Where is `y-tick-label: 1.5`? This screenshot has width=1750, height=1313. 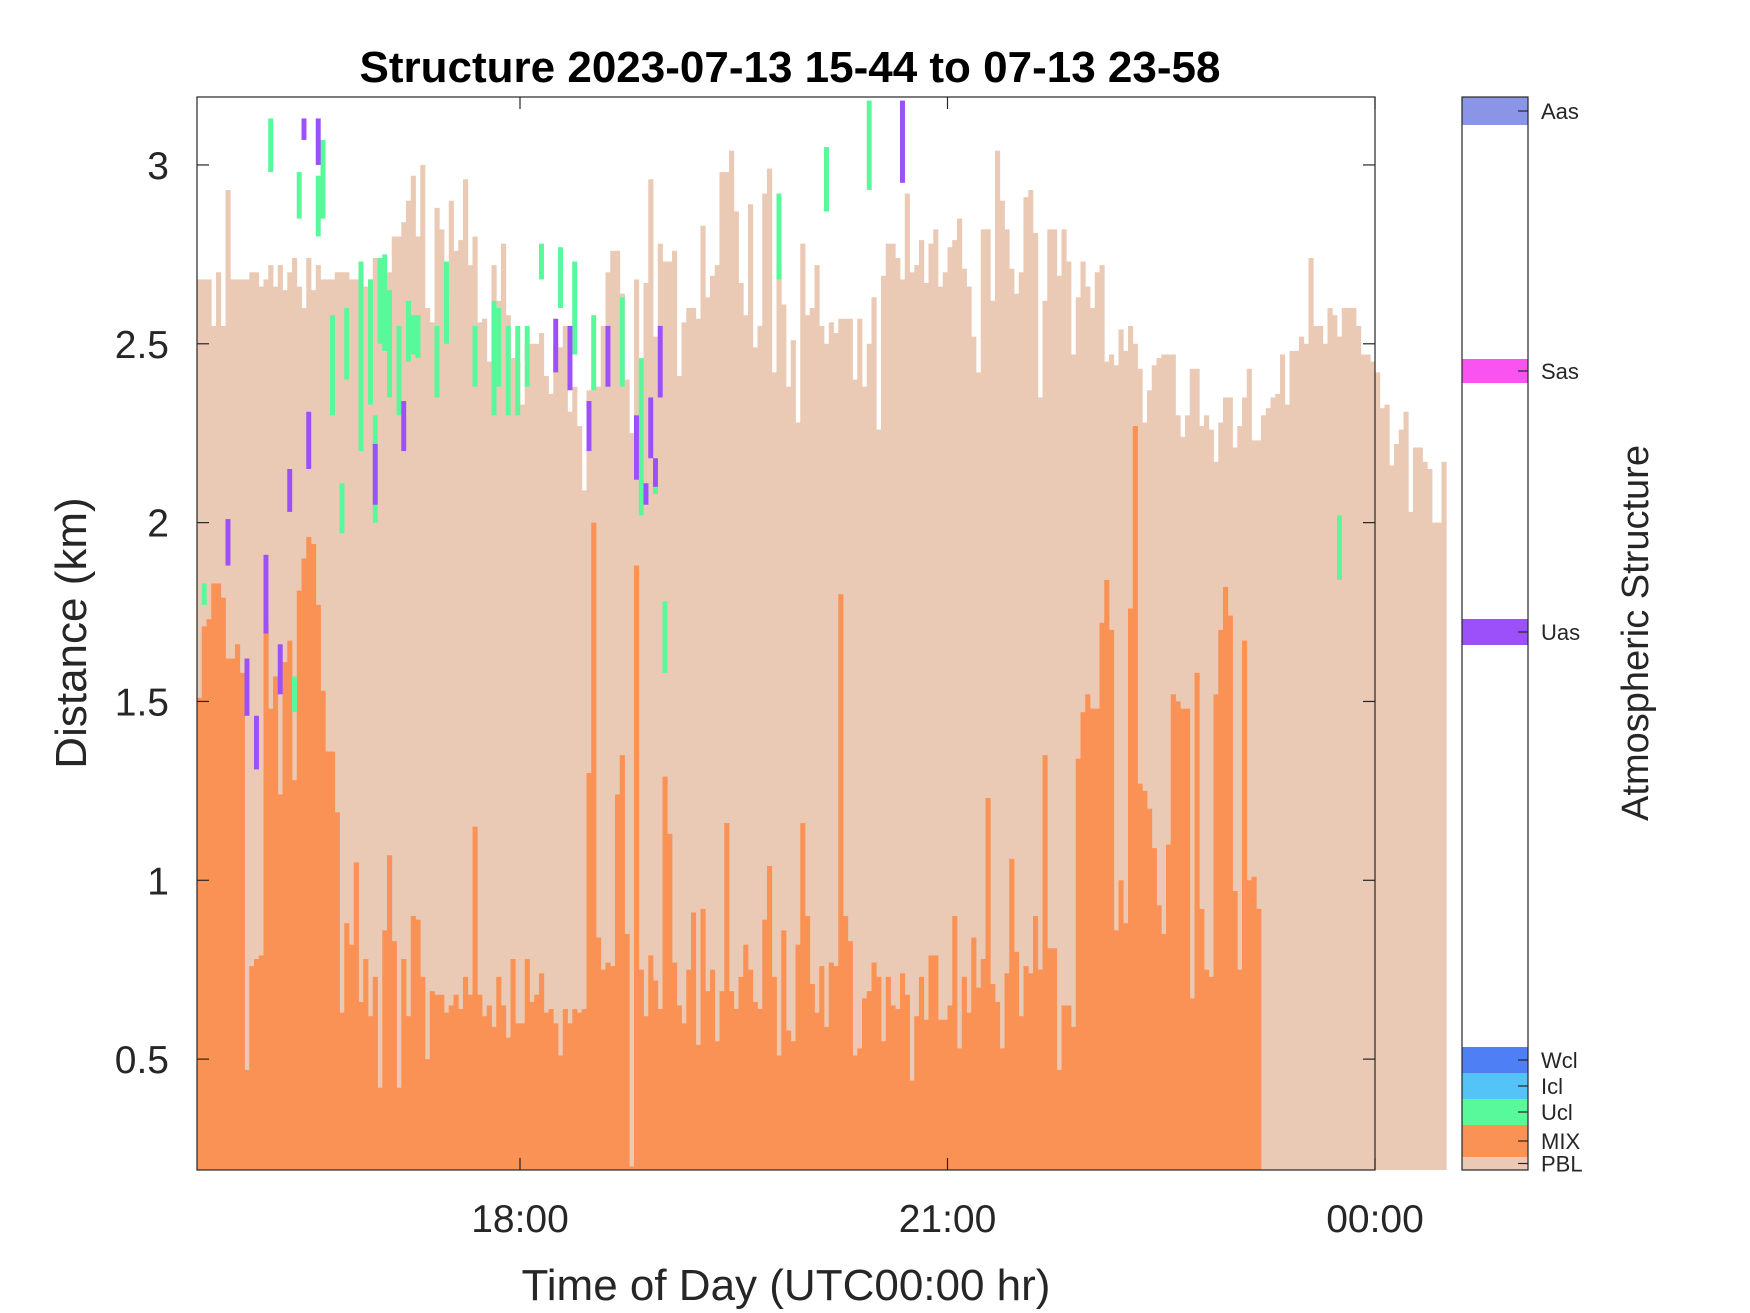 y-tick-label: 1.5 is located at coordinates (142, 702).